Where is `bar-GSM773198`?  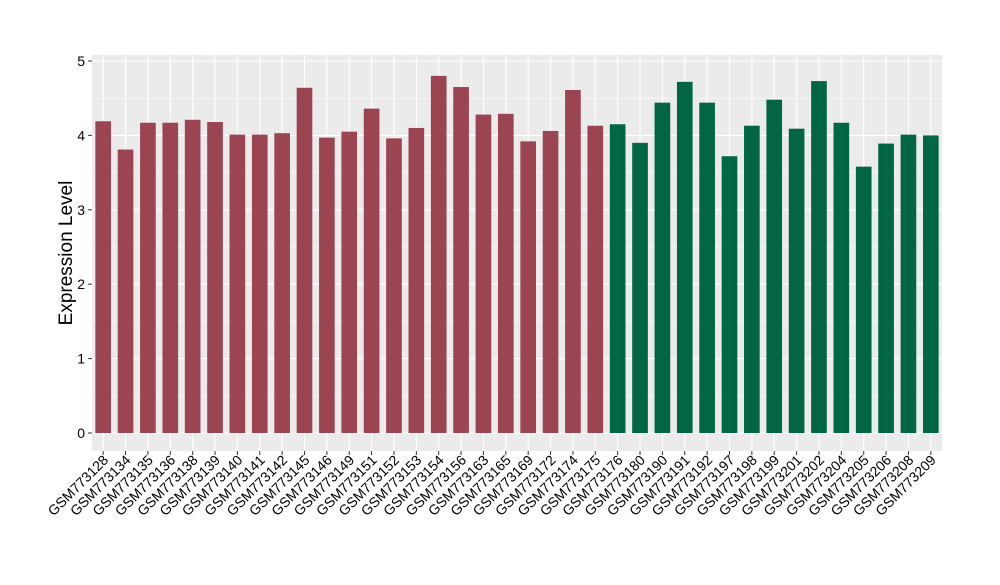 bar-GSM773198 is located at coordinates (752, 279).